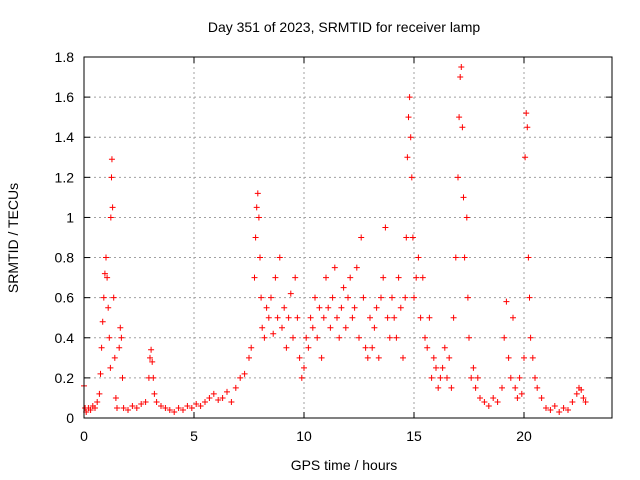 The width and height of the screenshot is (640, 480). What do you see at coordinates (70, 418) in the screenshot?
I see `y-tick-label: 0` at bounding box center [70, 418].